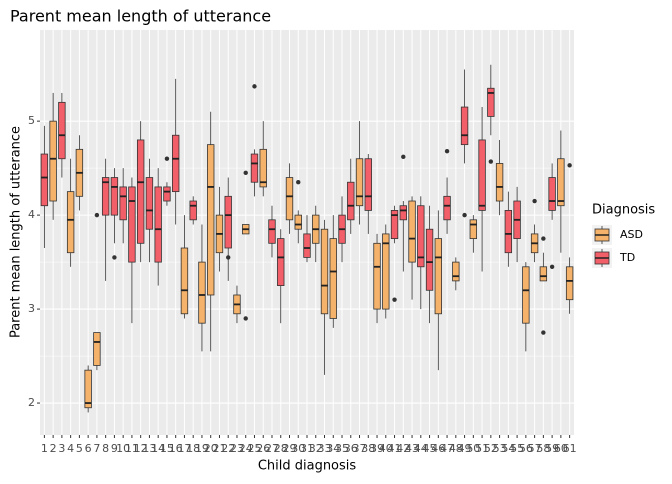 This screenshot has height=484, width=672. What do you see at coordinates (570, 448) in the screenshot?
I see `x-tick-label: 61` at bounding box center [570, 448].